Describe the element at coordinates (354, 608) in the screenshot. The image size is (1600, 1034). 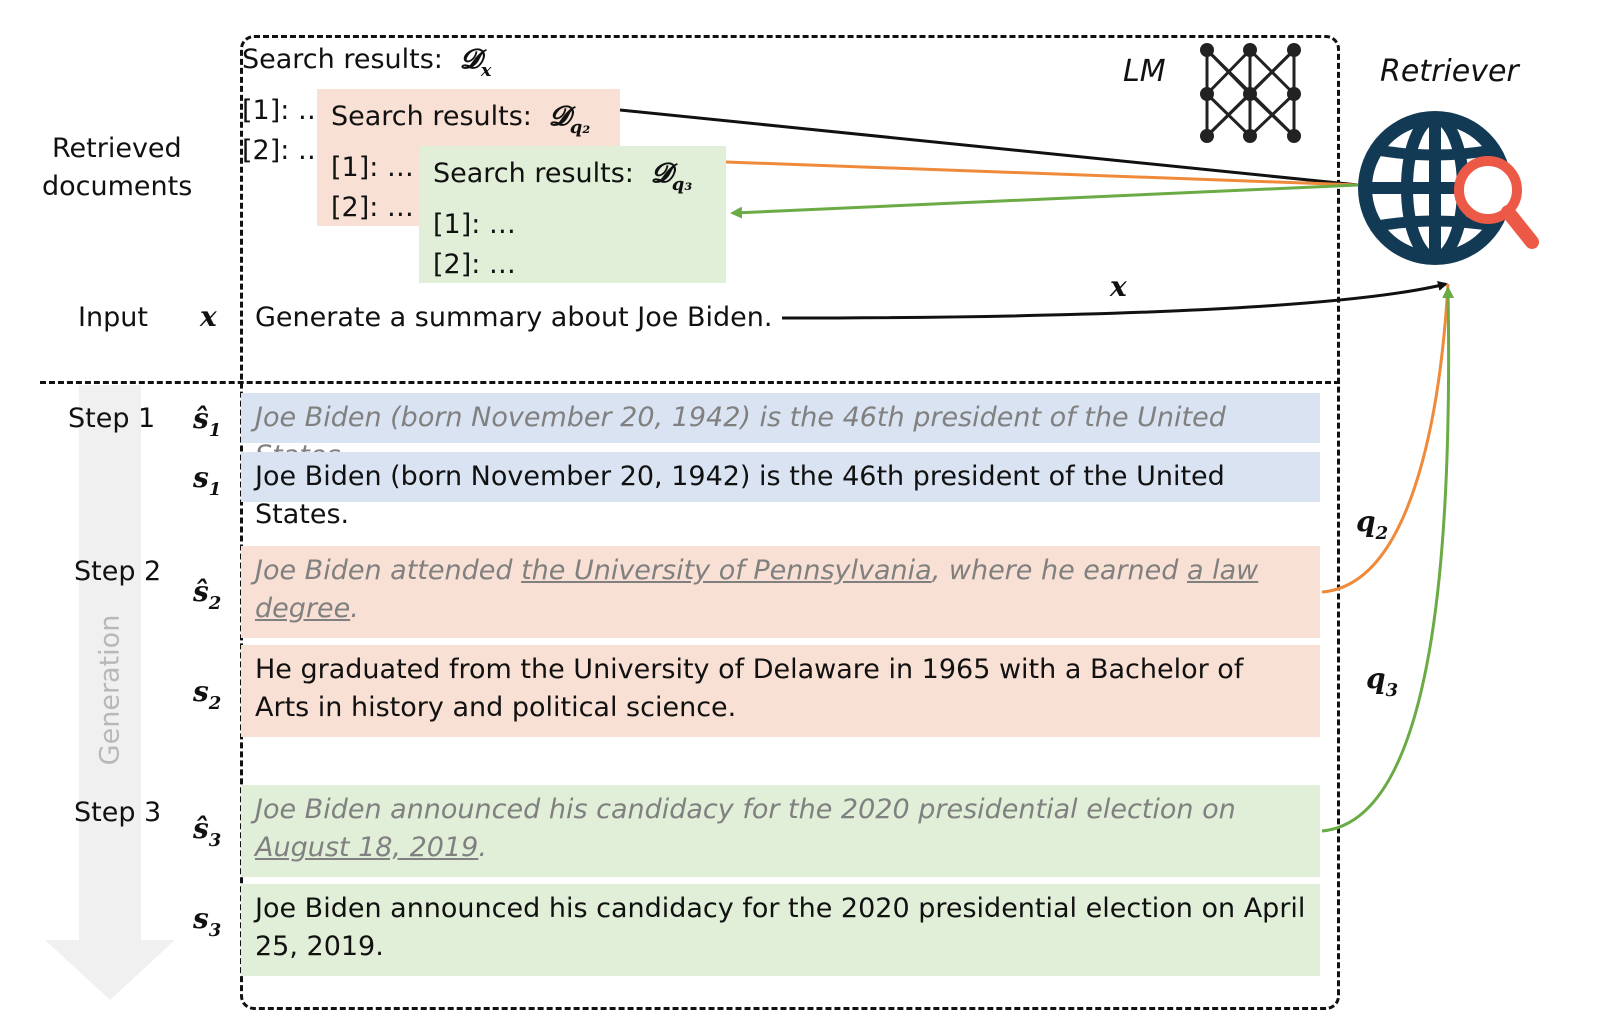
I see `step2-hat-post: .` at that location.